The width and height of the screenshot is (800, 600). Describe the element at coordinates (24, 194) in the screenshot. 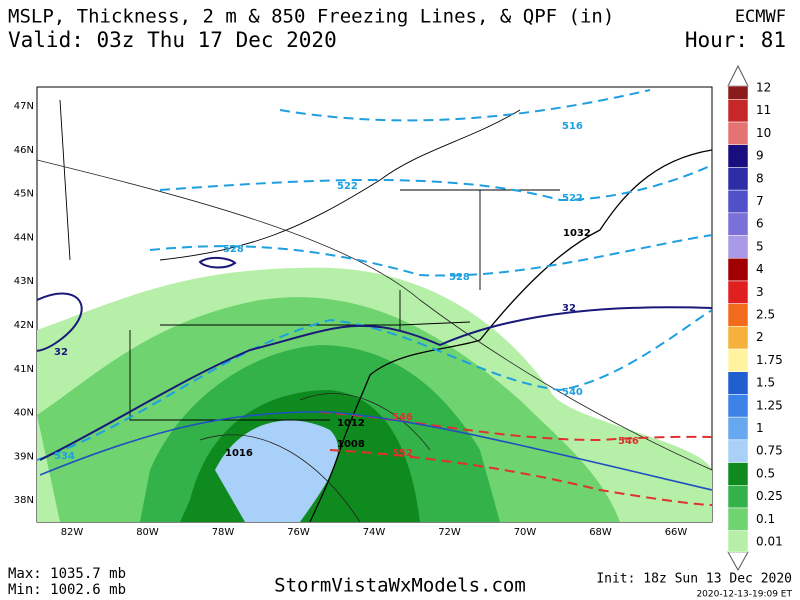

I see `latitude-label: 45N` at that location.